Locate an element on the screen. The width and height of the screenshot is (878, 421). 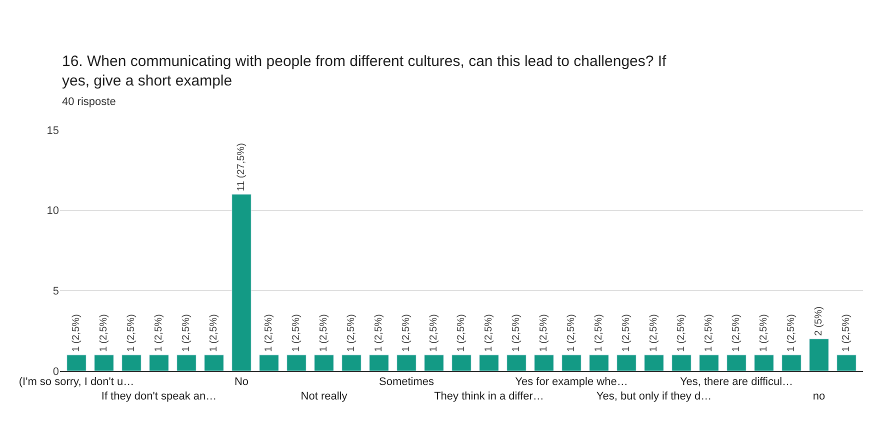
x-tick-label: No is located at coordinates (241, 382).